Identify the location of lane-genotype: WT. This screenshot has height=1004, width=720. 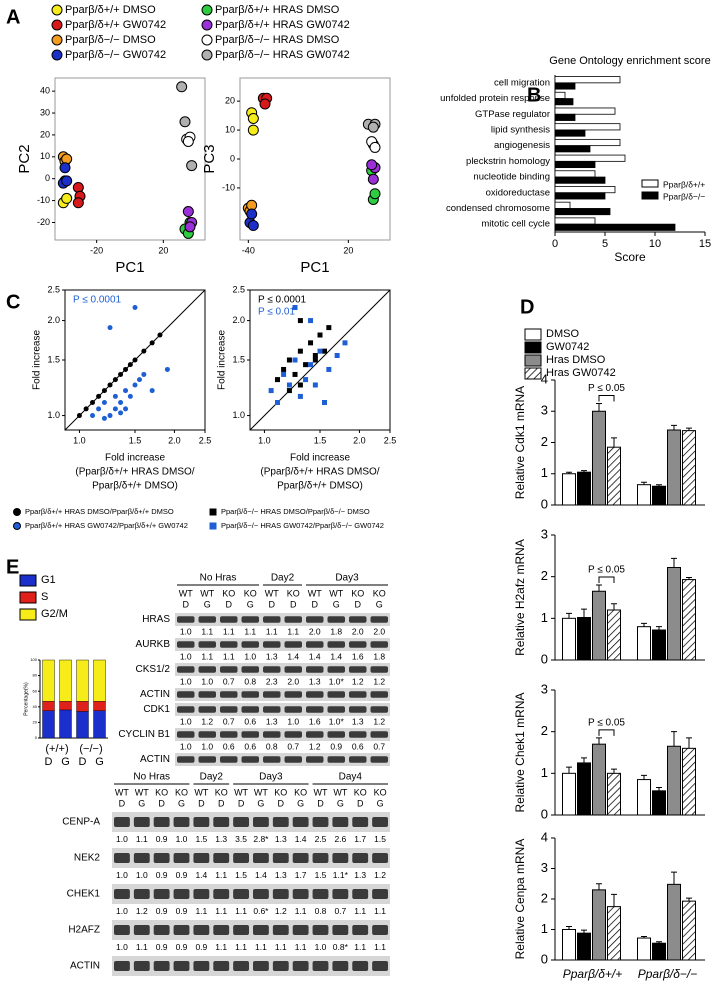
(336, 593).